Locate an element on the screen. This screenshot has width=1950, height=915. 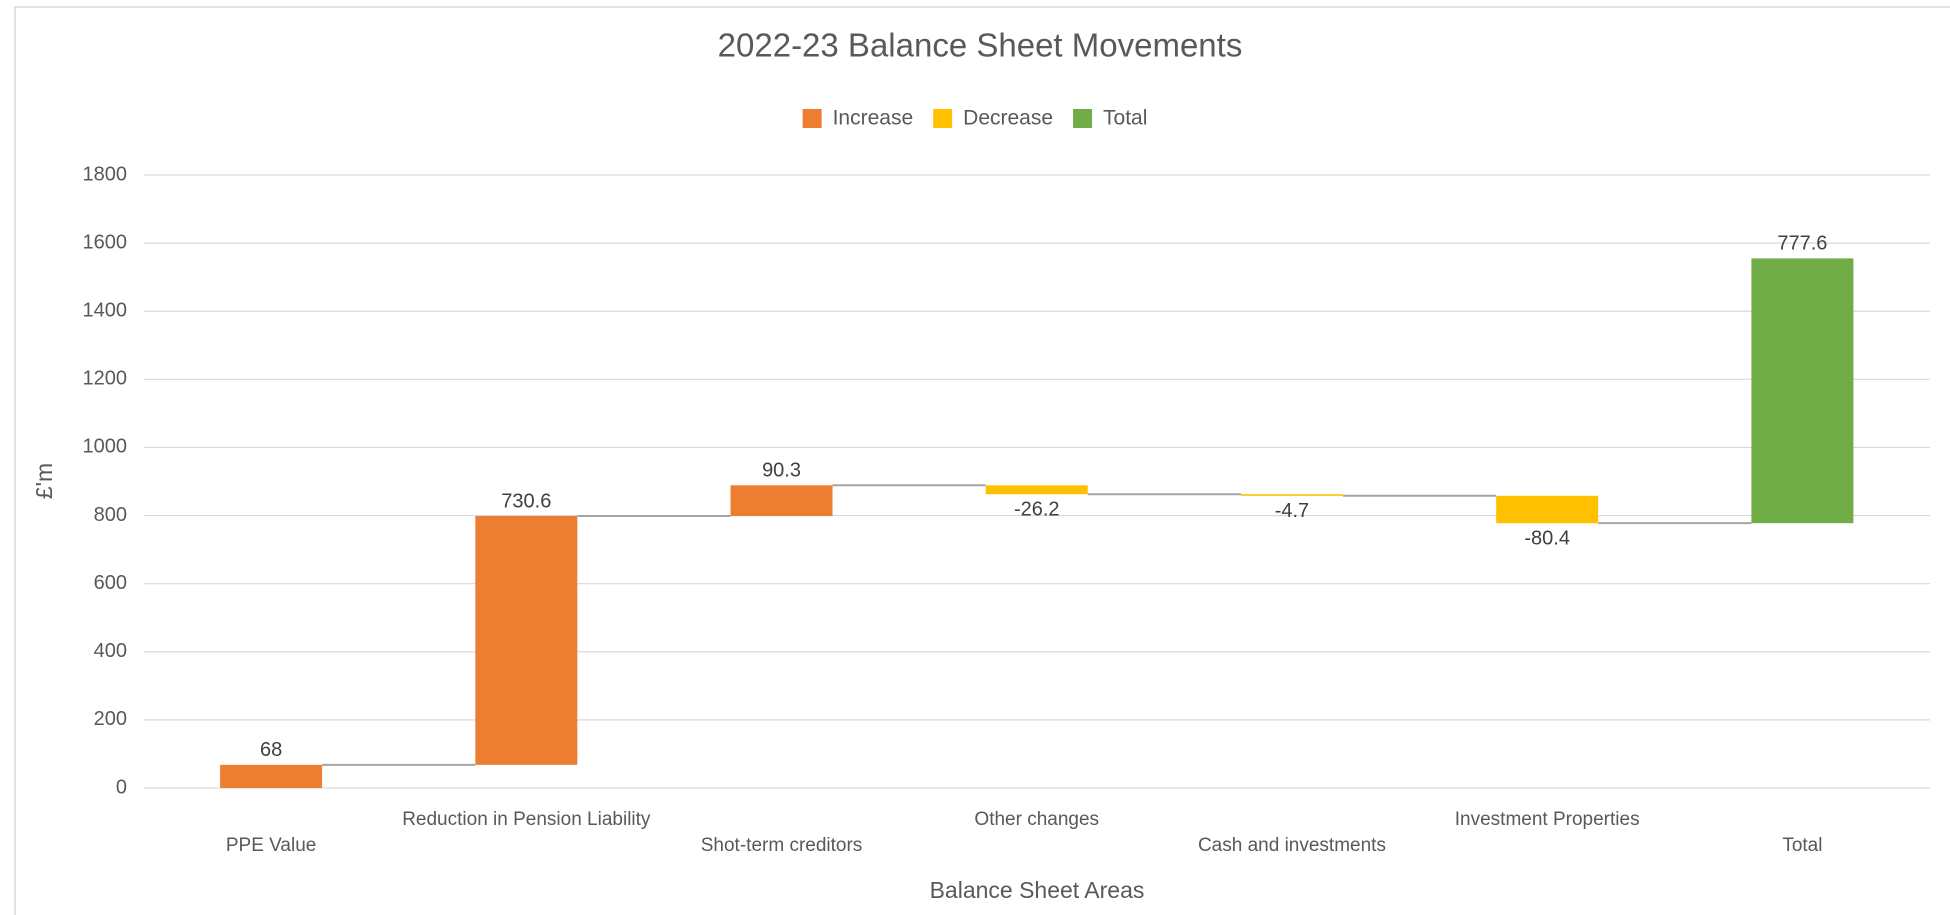
y-tick-label: 1400 is located at coordinates (105, 311).